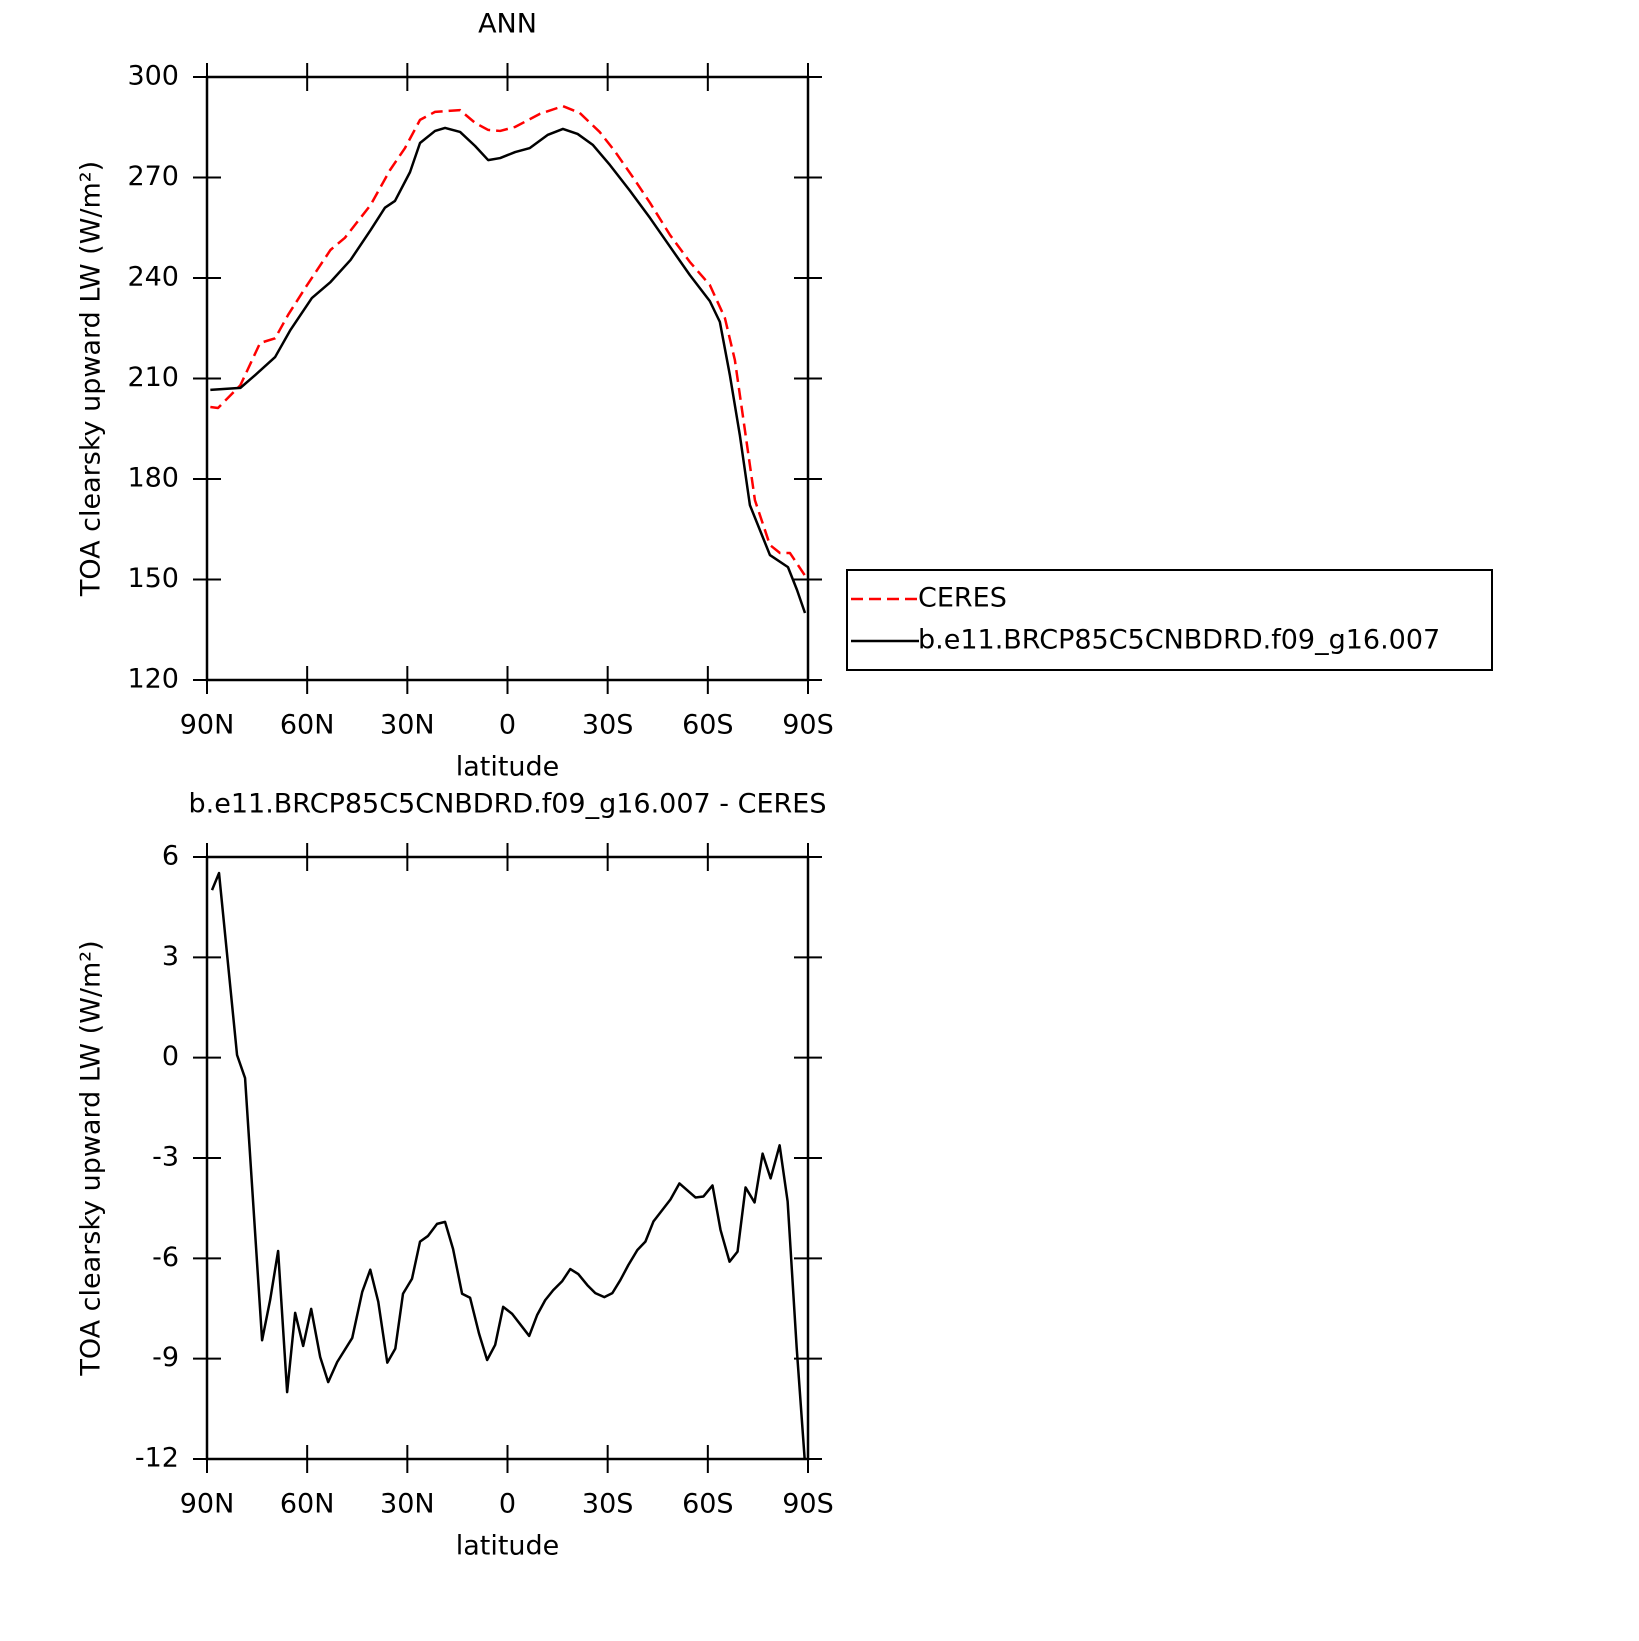  I want to click on y-tick-label: 150, so click(153, 578).